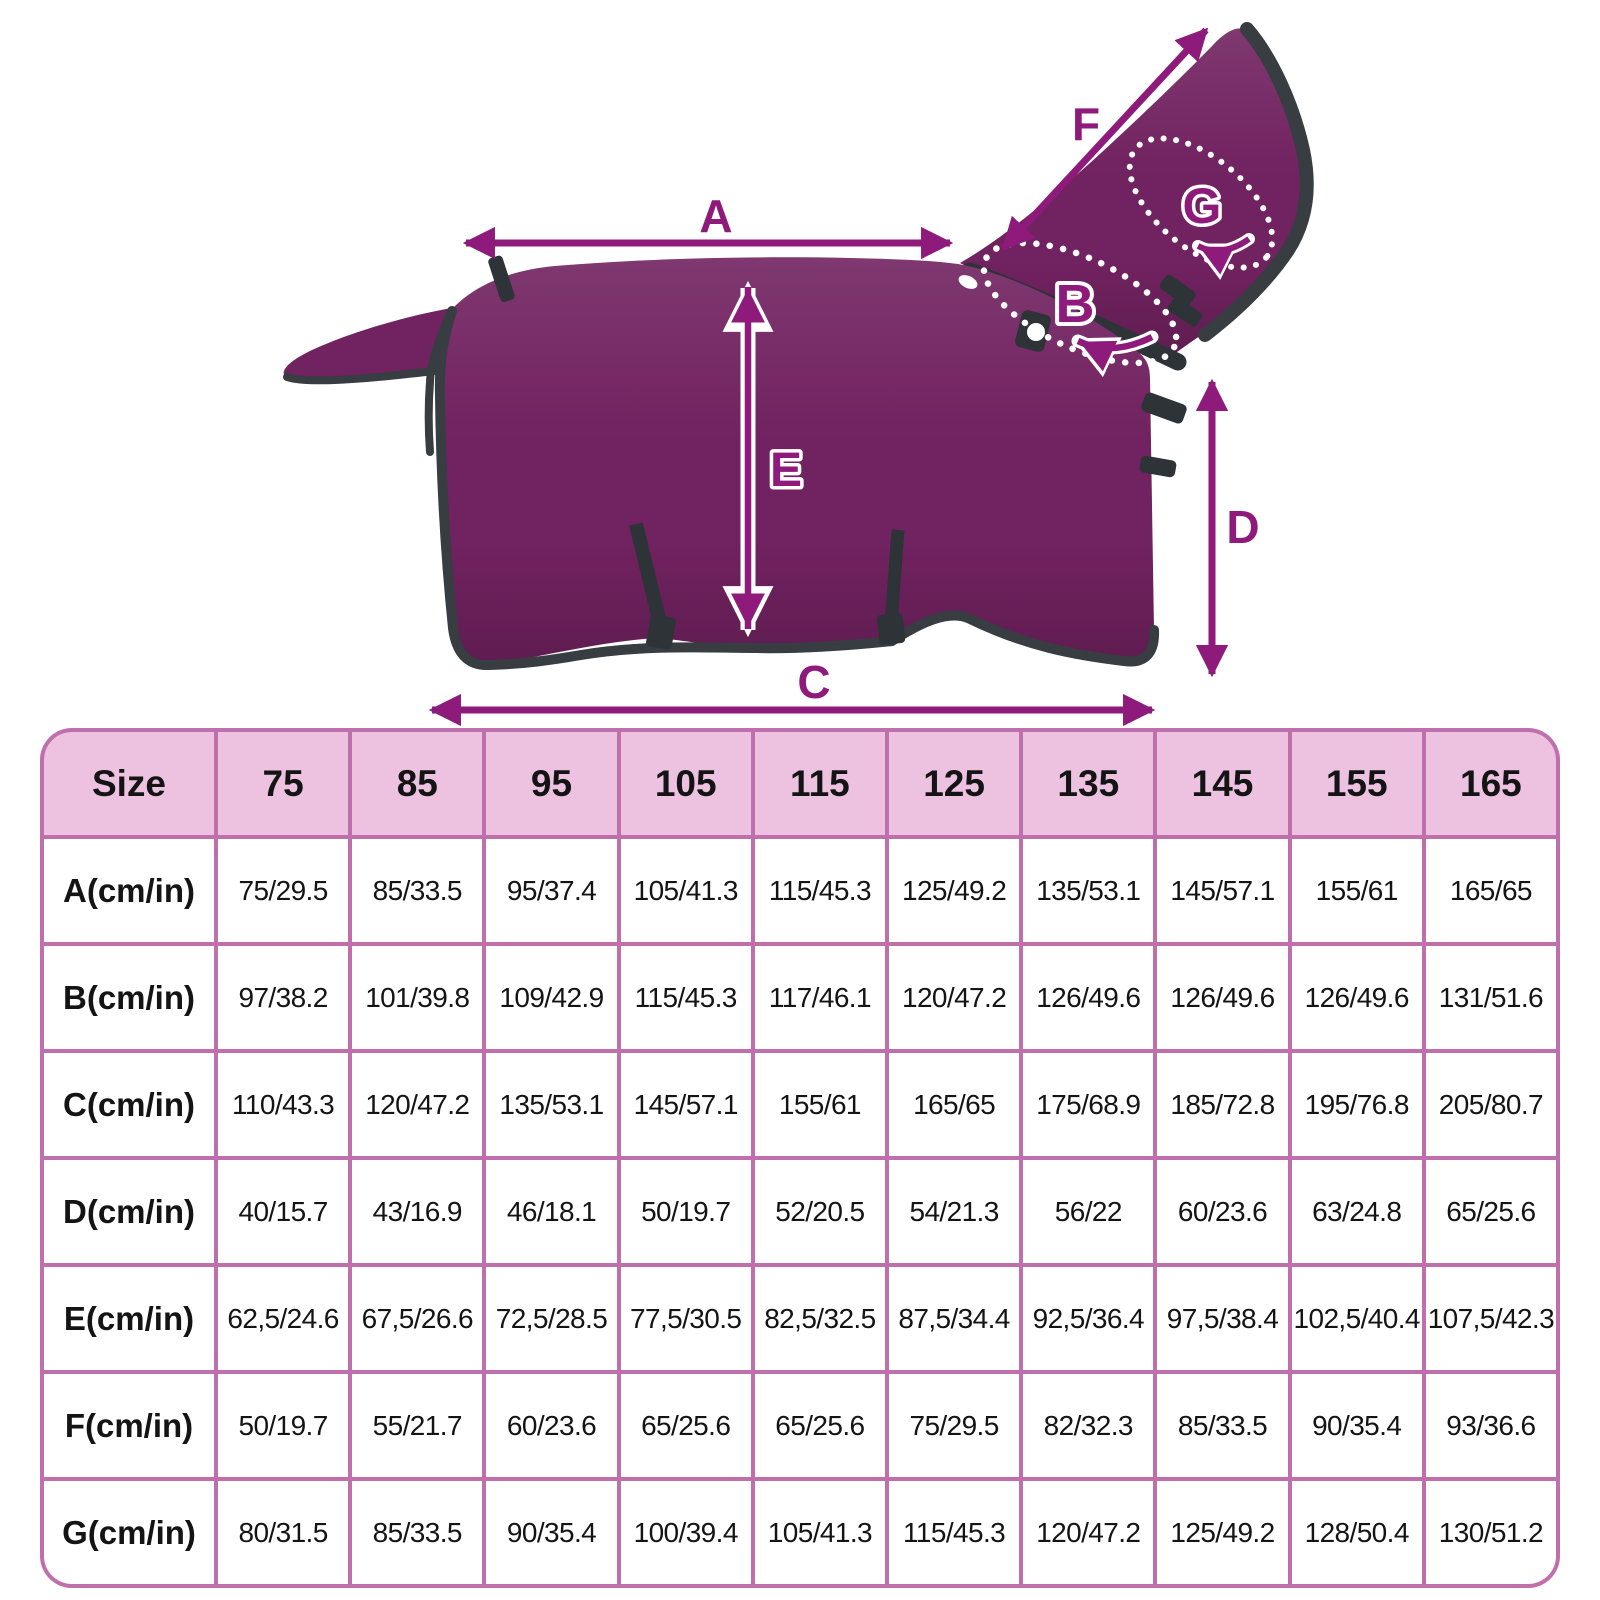 The height and width of the screenshot is (1600, 1600). I want to click on cell-D-75: 40/15.7, so click(283, 1211).